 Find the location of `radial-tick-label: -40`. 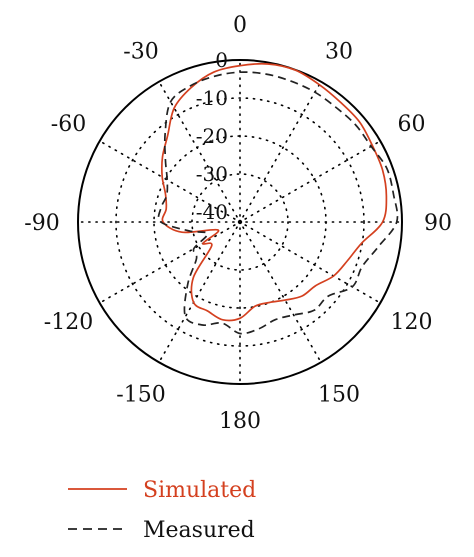

radial-tick-label: -40 is located at coordinates (212, 212).